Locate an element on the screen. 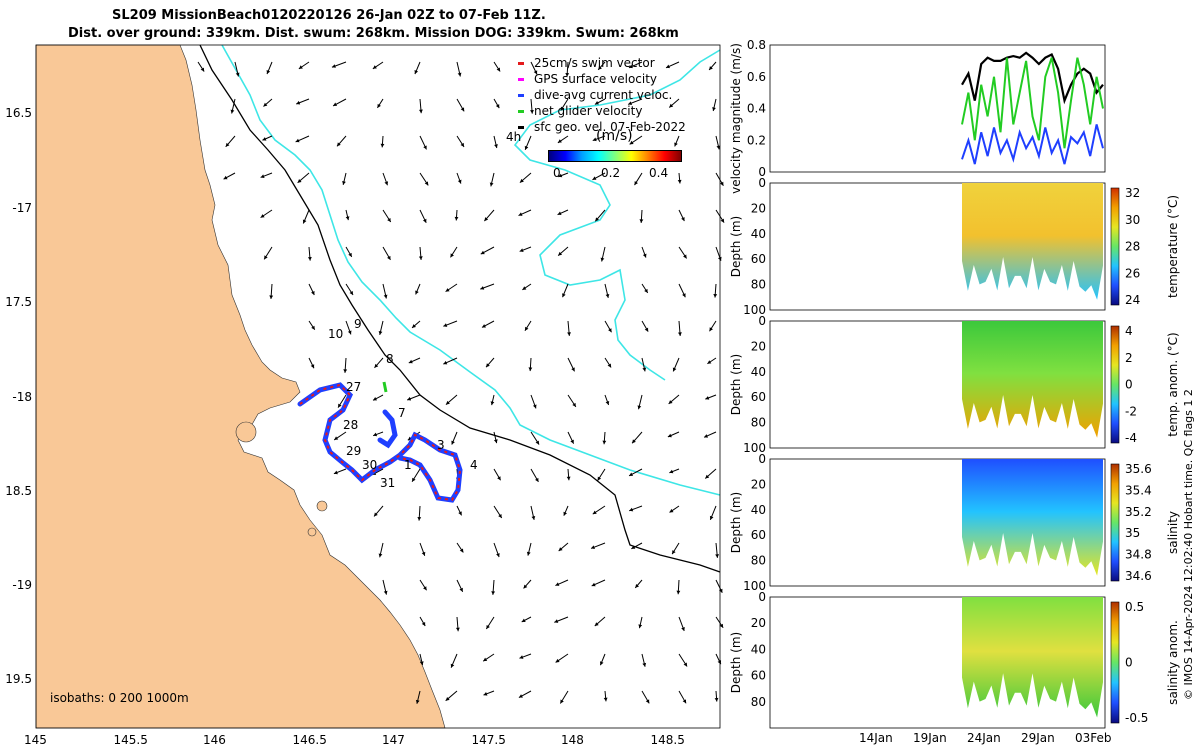 The width and height of the screenshot is (1200, 750). island is located at coordinates (322, 506).